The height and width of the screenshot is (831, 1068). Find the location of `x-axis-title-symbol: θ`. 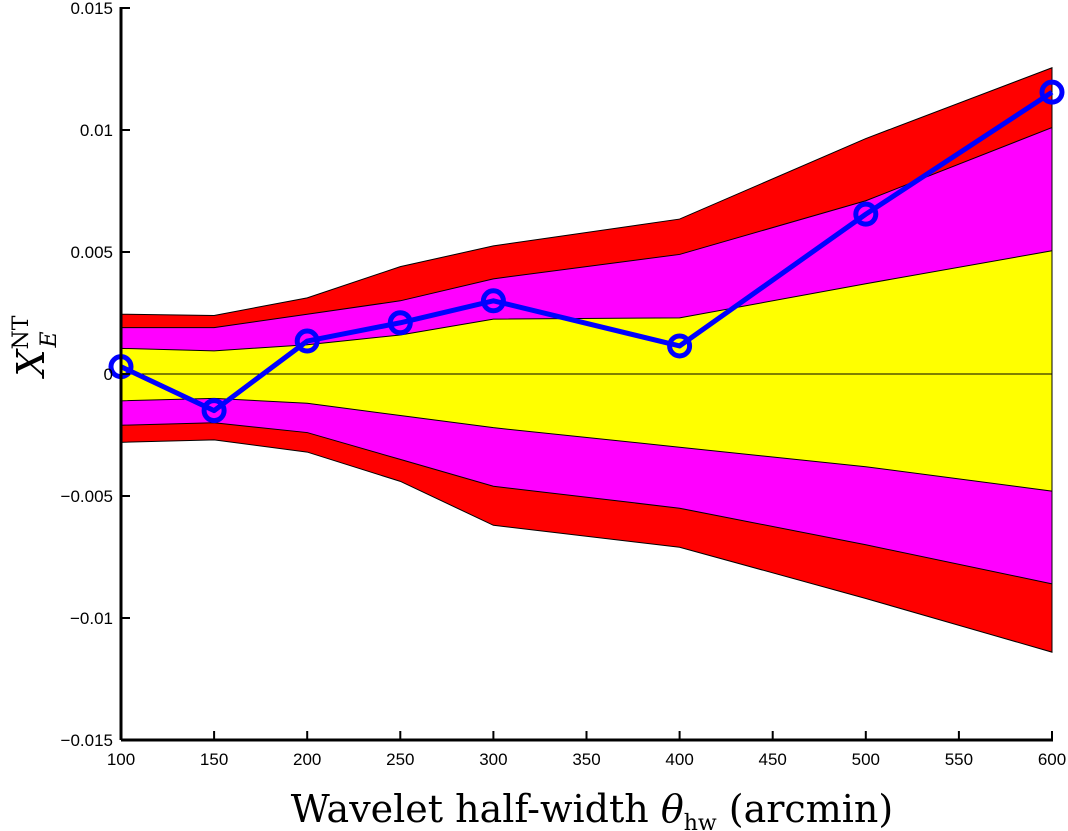

x-axis-title-symbol: θ is located at coordinates (672, 809).